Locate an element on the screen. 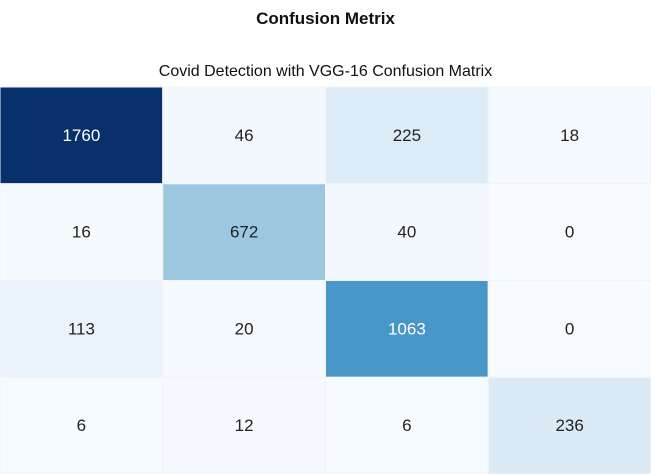 This screenshot has width=651, height=474. cell-value-label-r2-c0: 113 is located at coordinates (81, 328).